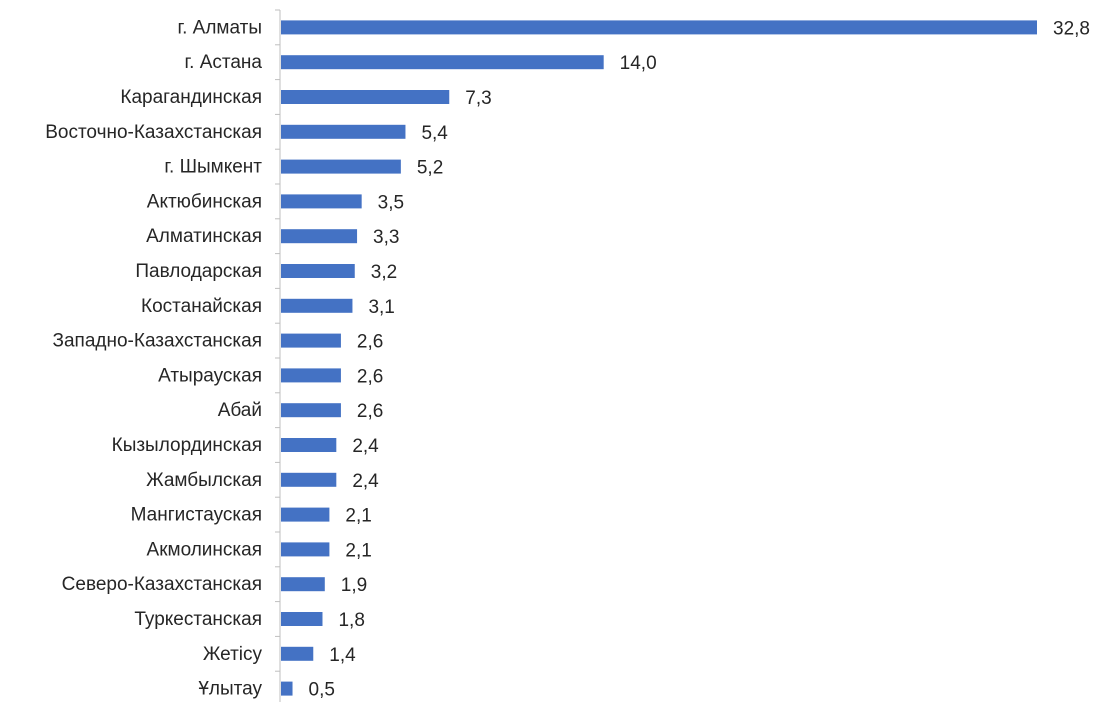  I want to click on value-label: 32,8, so click(1071, 28).